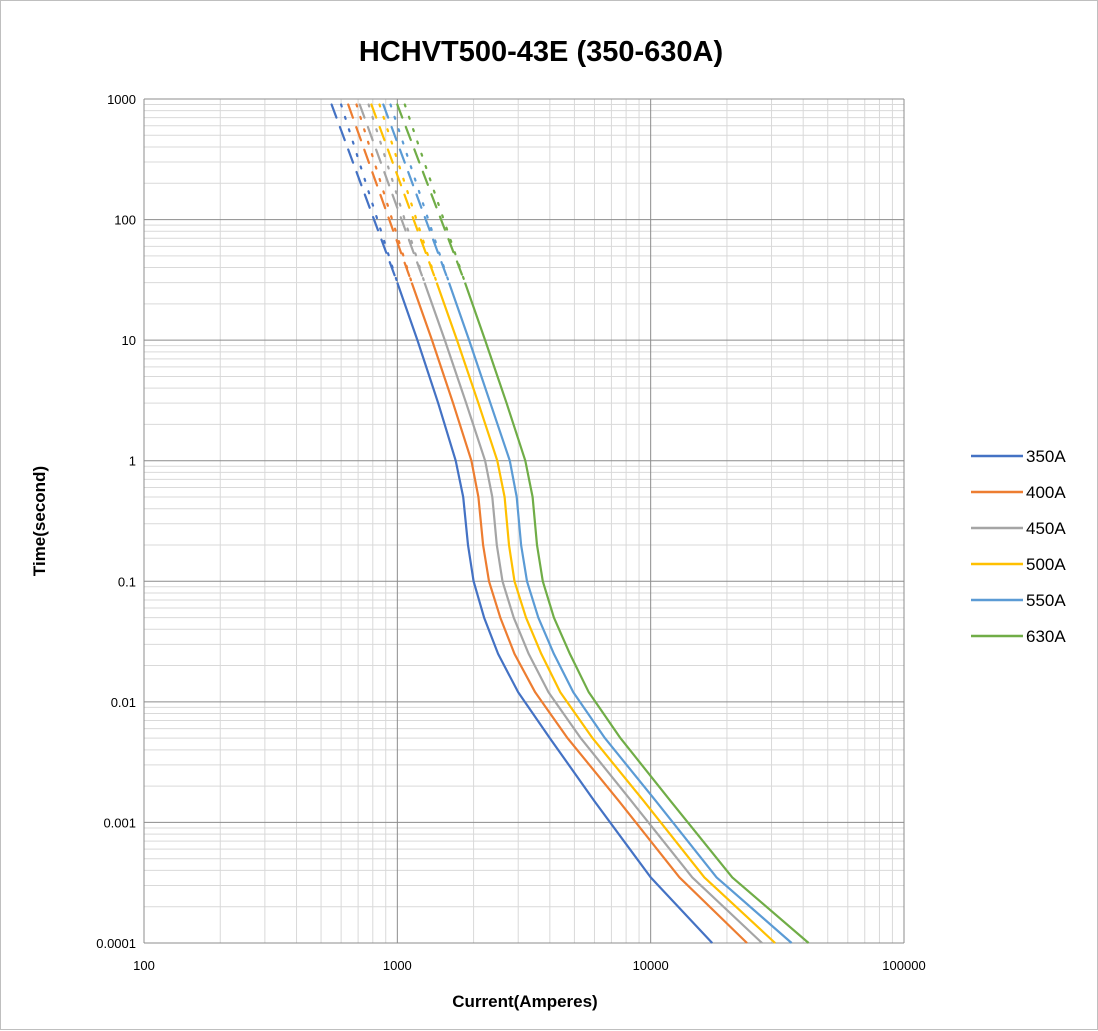 Image resolution: width=1098 pixels, height=1031 pixels. I want to click on series-350a-dotted-line, so click(369, 193).